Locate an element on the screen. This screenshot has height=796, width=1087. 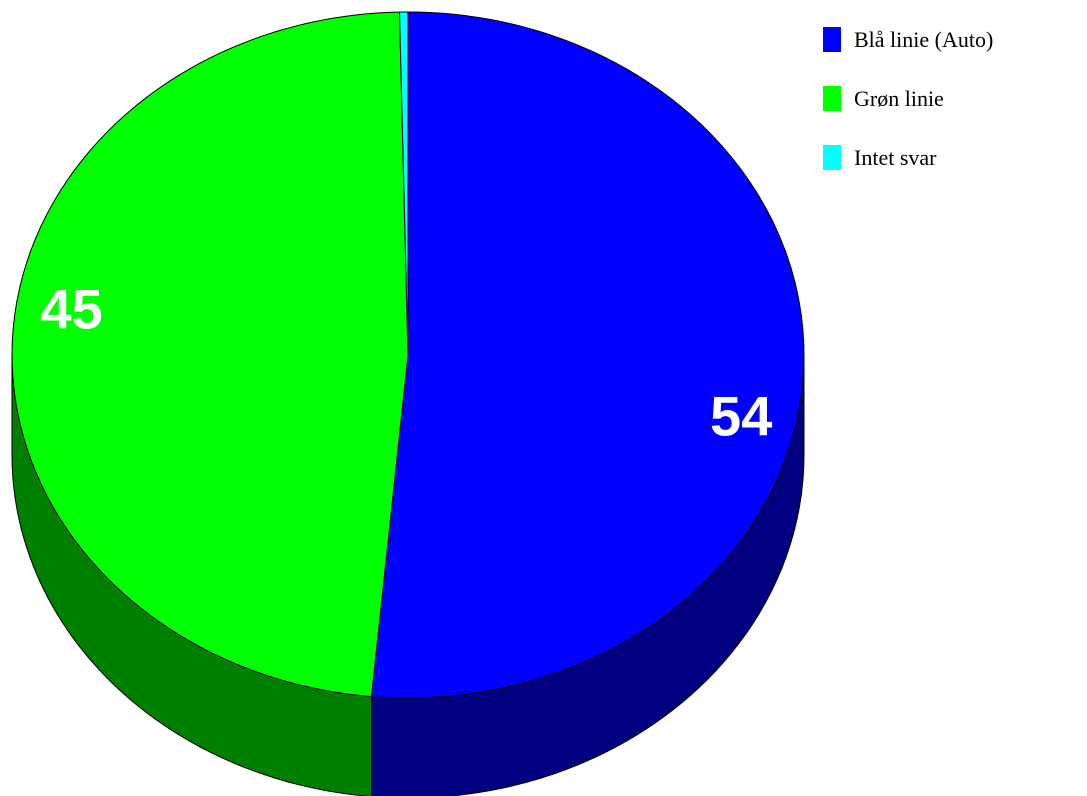
legend-label-1: Blå linie (Auto) is located at coordinates (923, 39).